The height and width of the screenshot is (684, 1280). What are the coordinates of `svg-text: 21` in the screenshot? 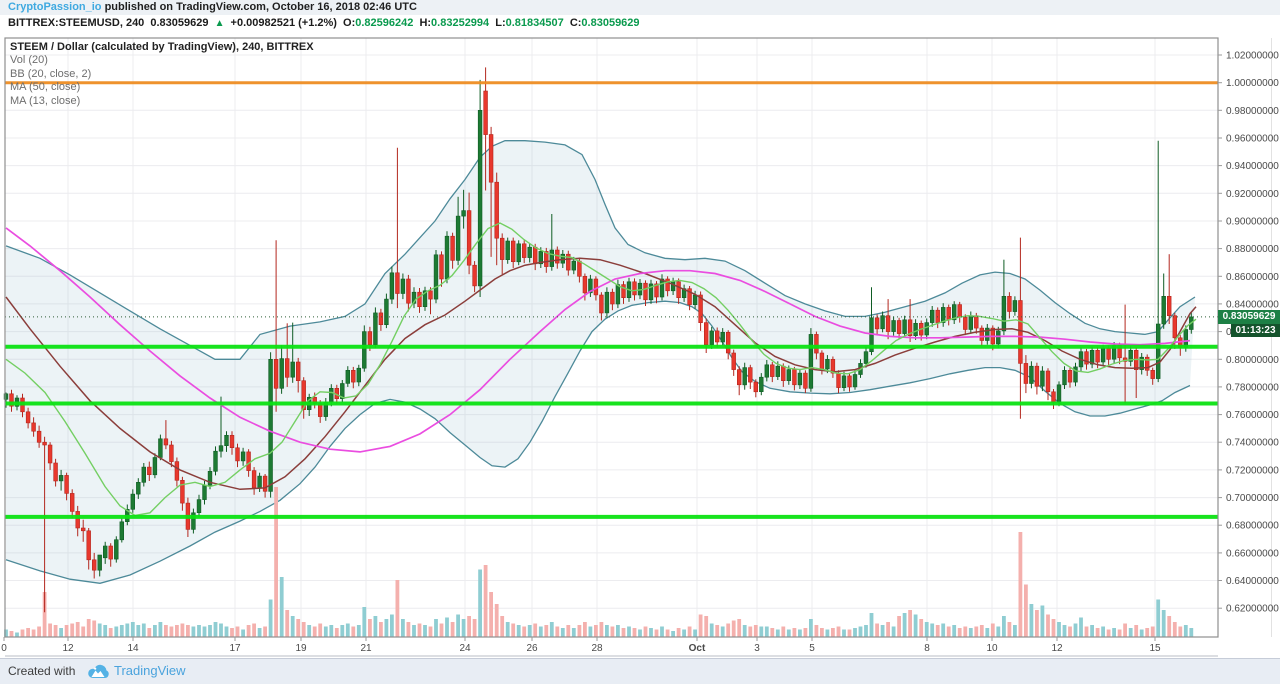 It's located at (366, 648).